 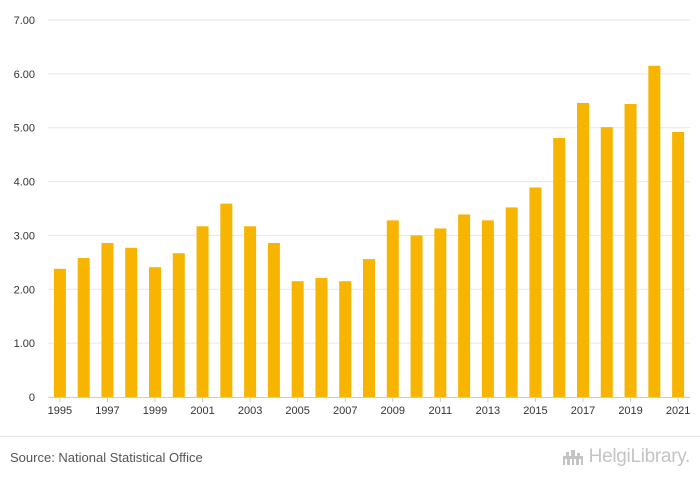 I want to click on bar-1997, so click(x=107, y=319).